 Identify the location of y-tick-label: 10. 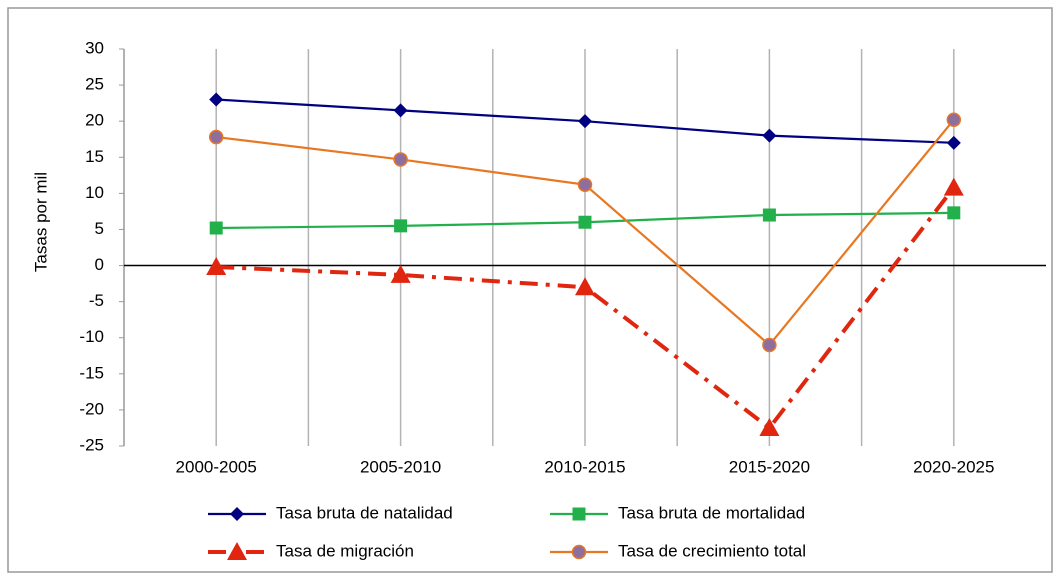
(94, 192).